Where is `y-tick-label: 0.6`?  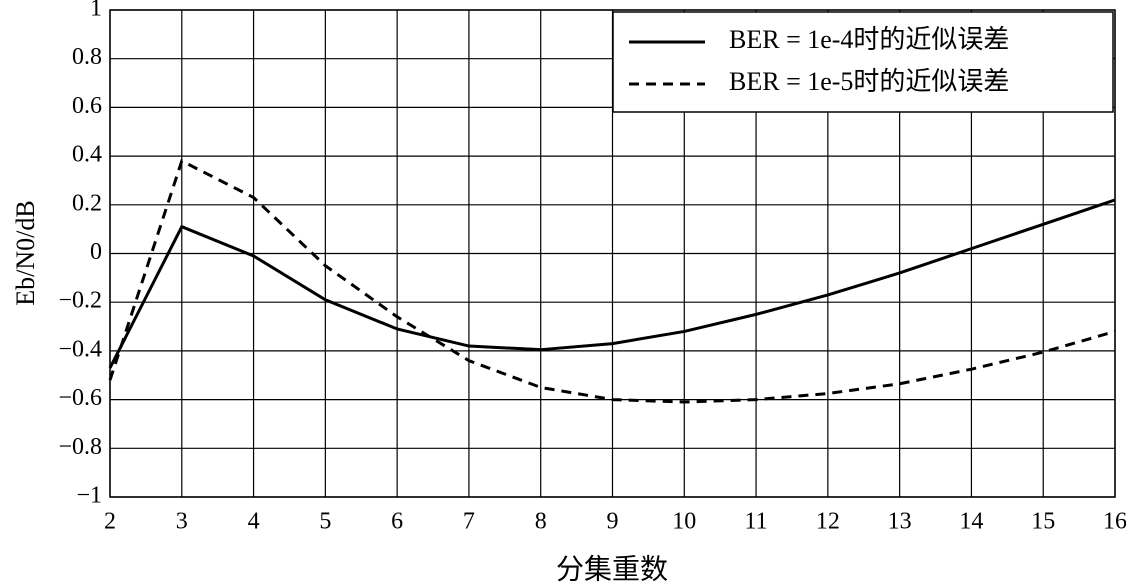 y-tick-label: 0.6 is located at coordinates (87, 106).